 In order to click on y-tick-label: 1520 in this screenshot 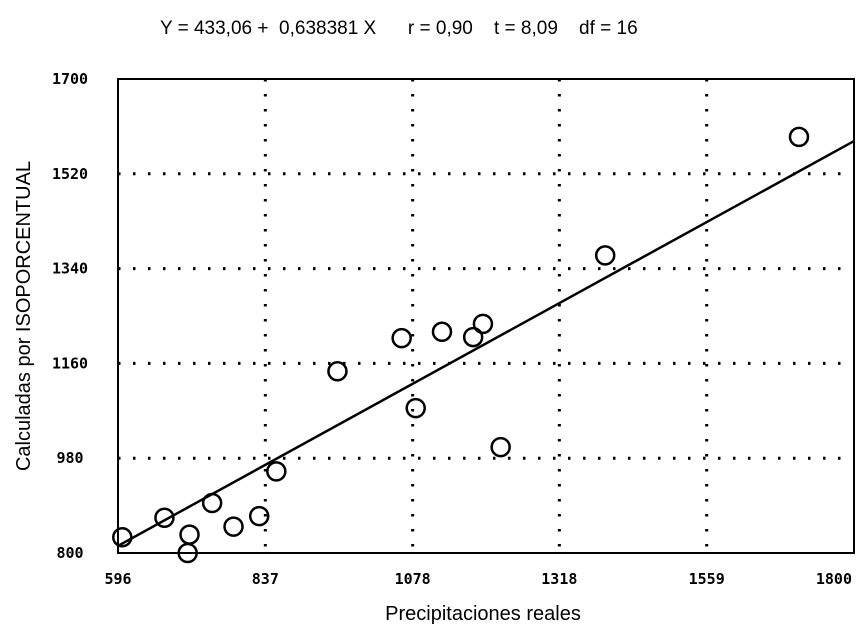, I will do `click(70, 174)`.